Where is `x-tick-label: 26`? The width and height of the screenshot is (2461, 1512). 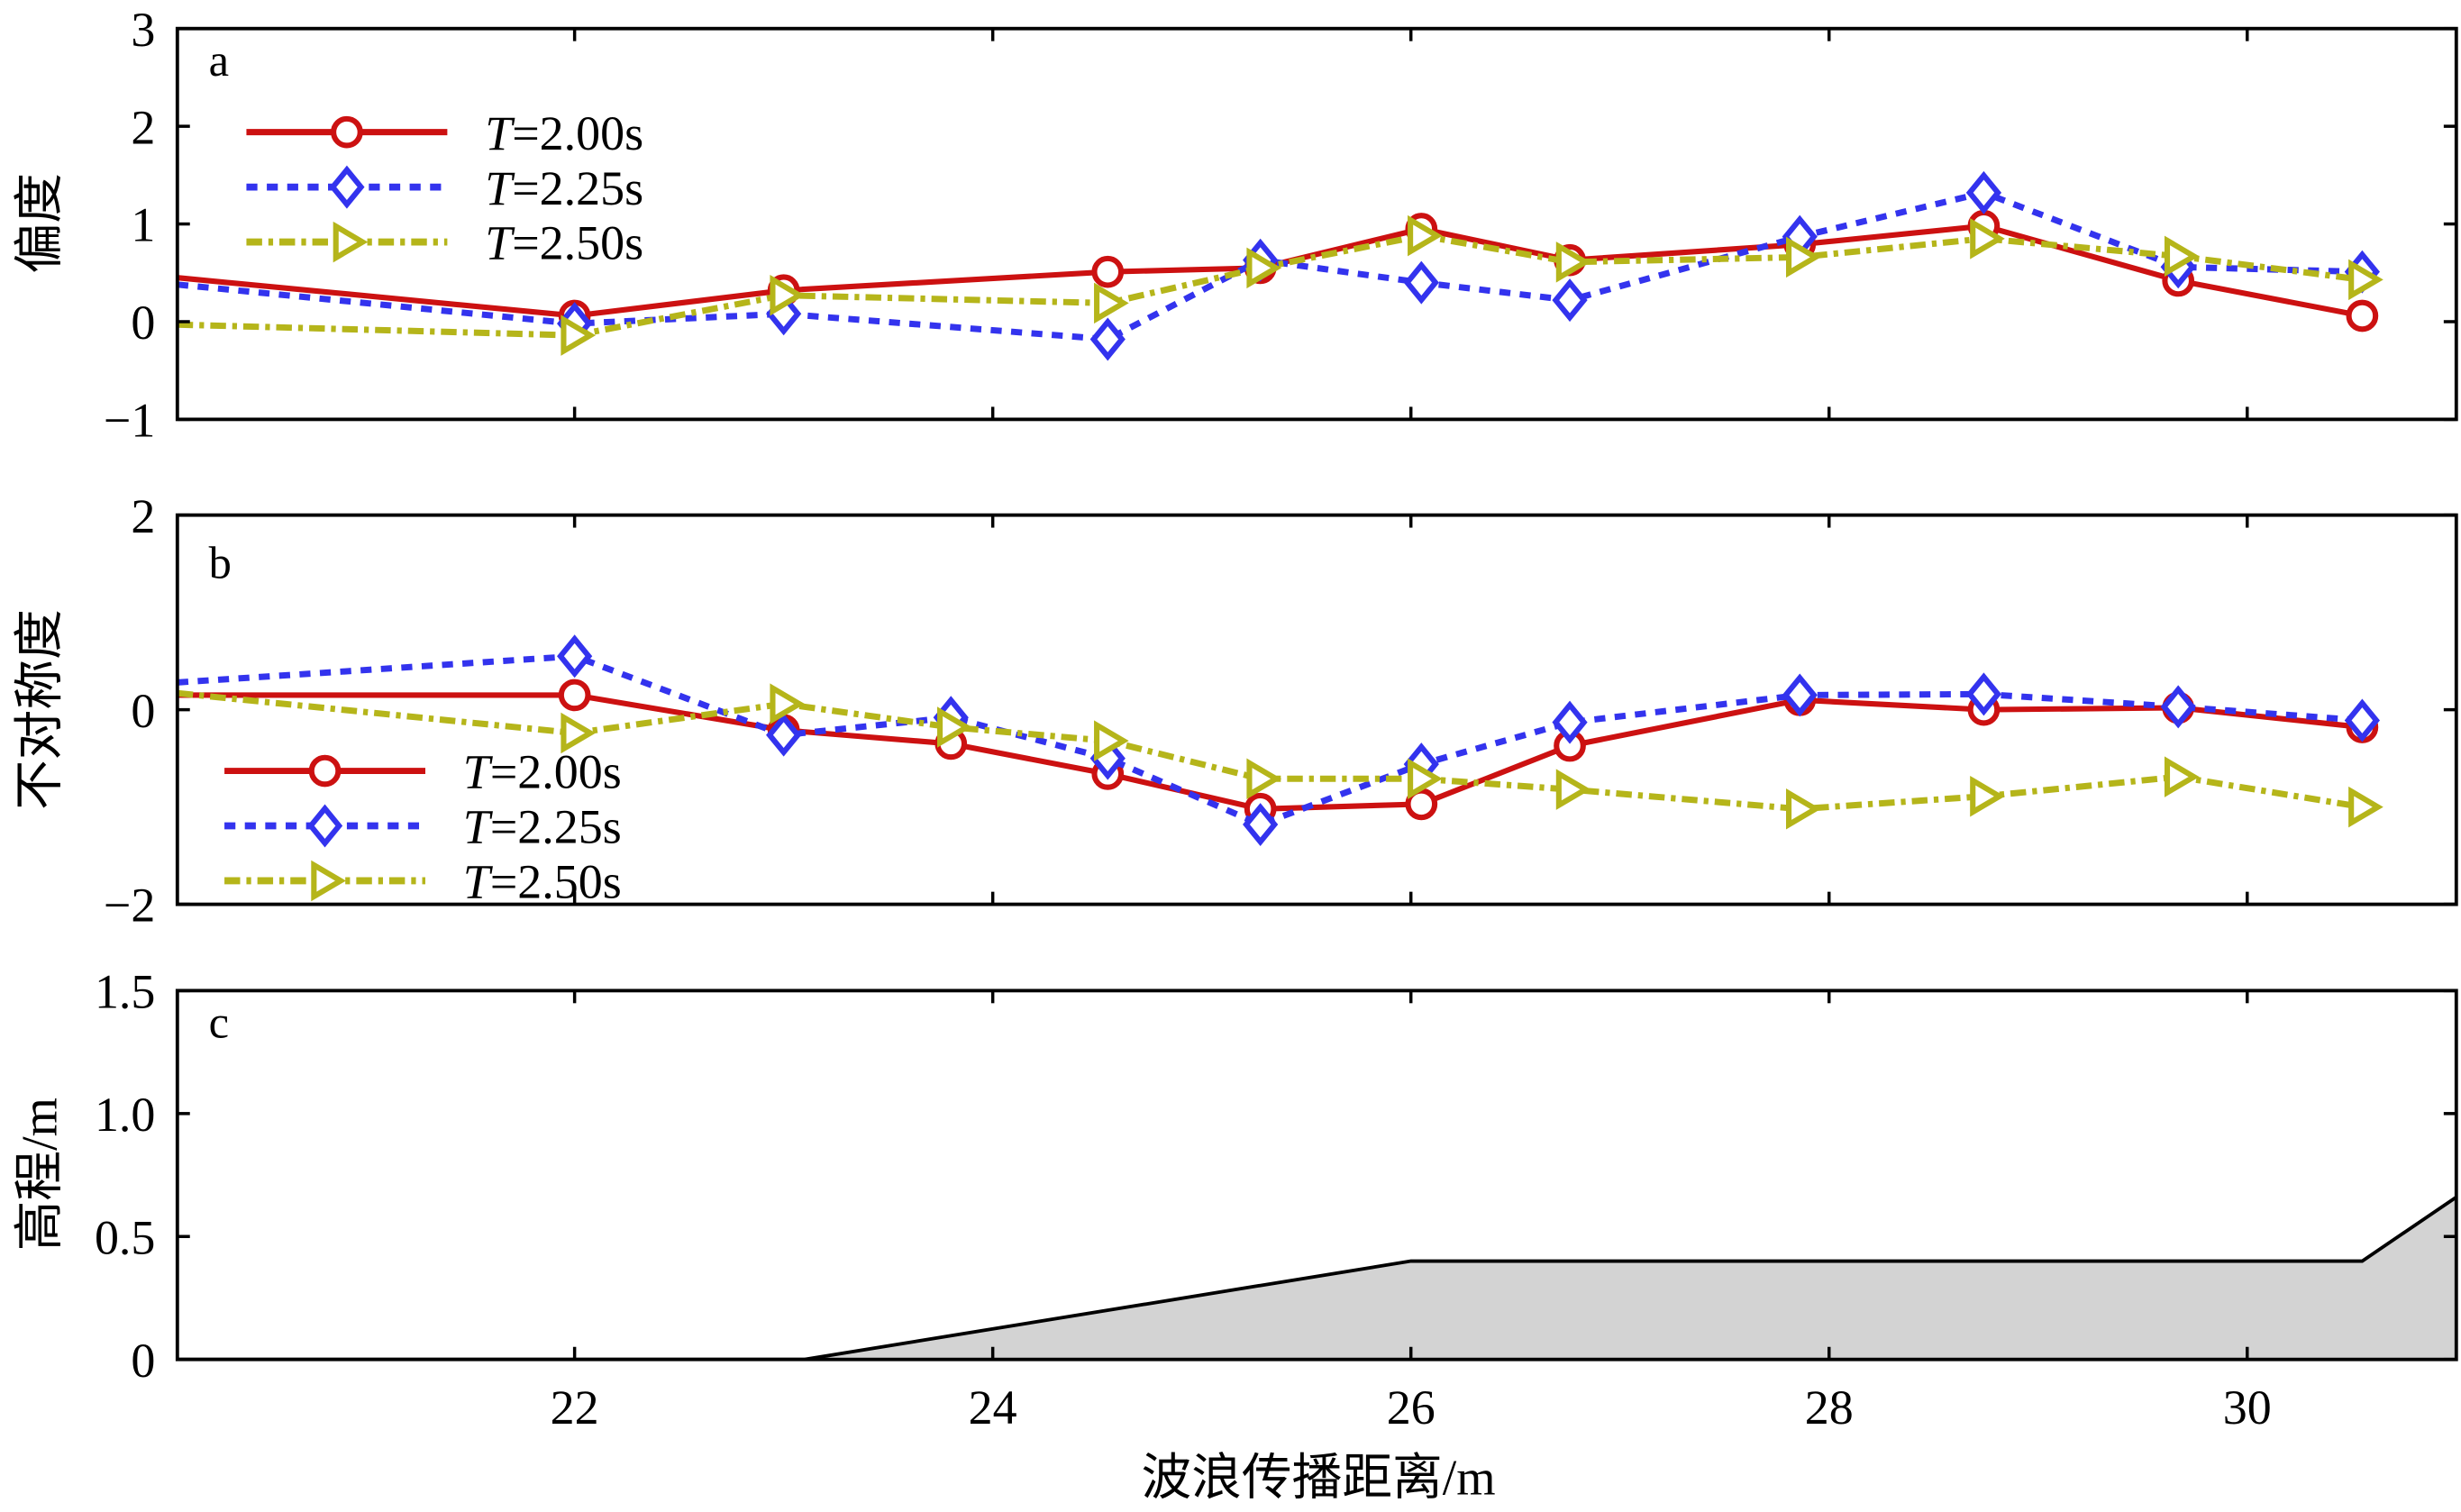
x-tick-label: 26 is located at coordinates (1411, 1407).